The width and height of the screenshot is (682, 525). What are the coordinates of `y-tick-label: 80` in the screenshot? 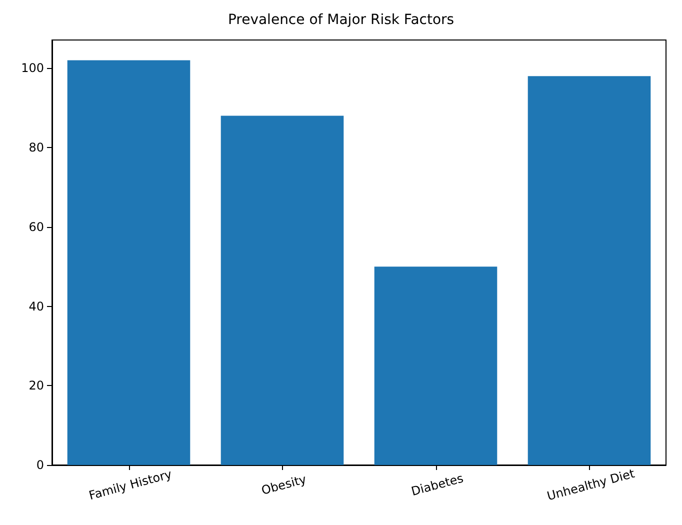 It's located at (36, 147).